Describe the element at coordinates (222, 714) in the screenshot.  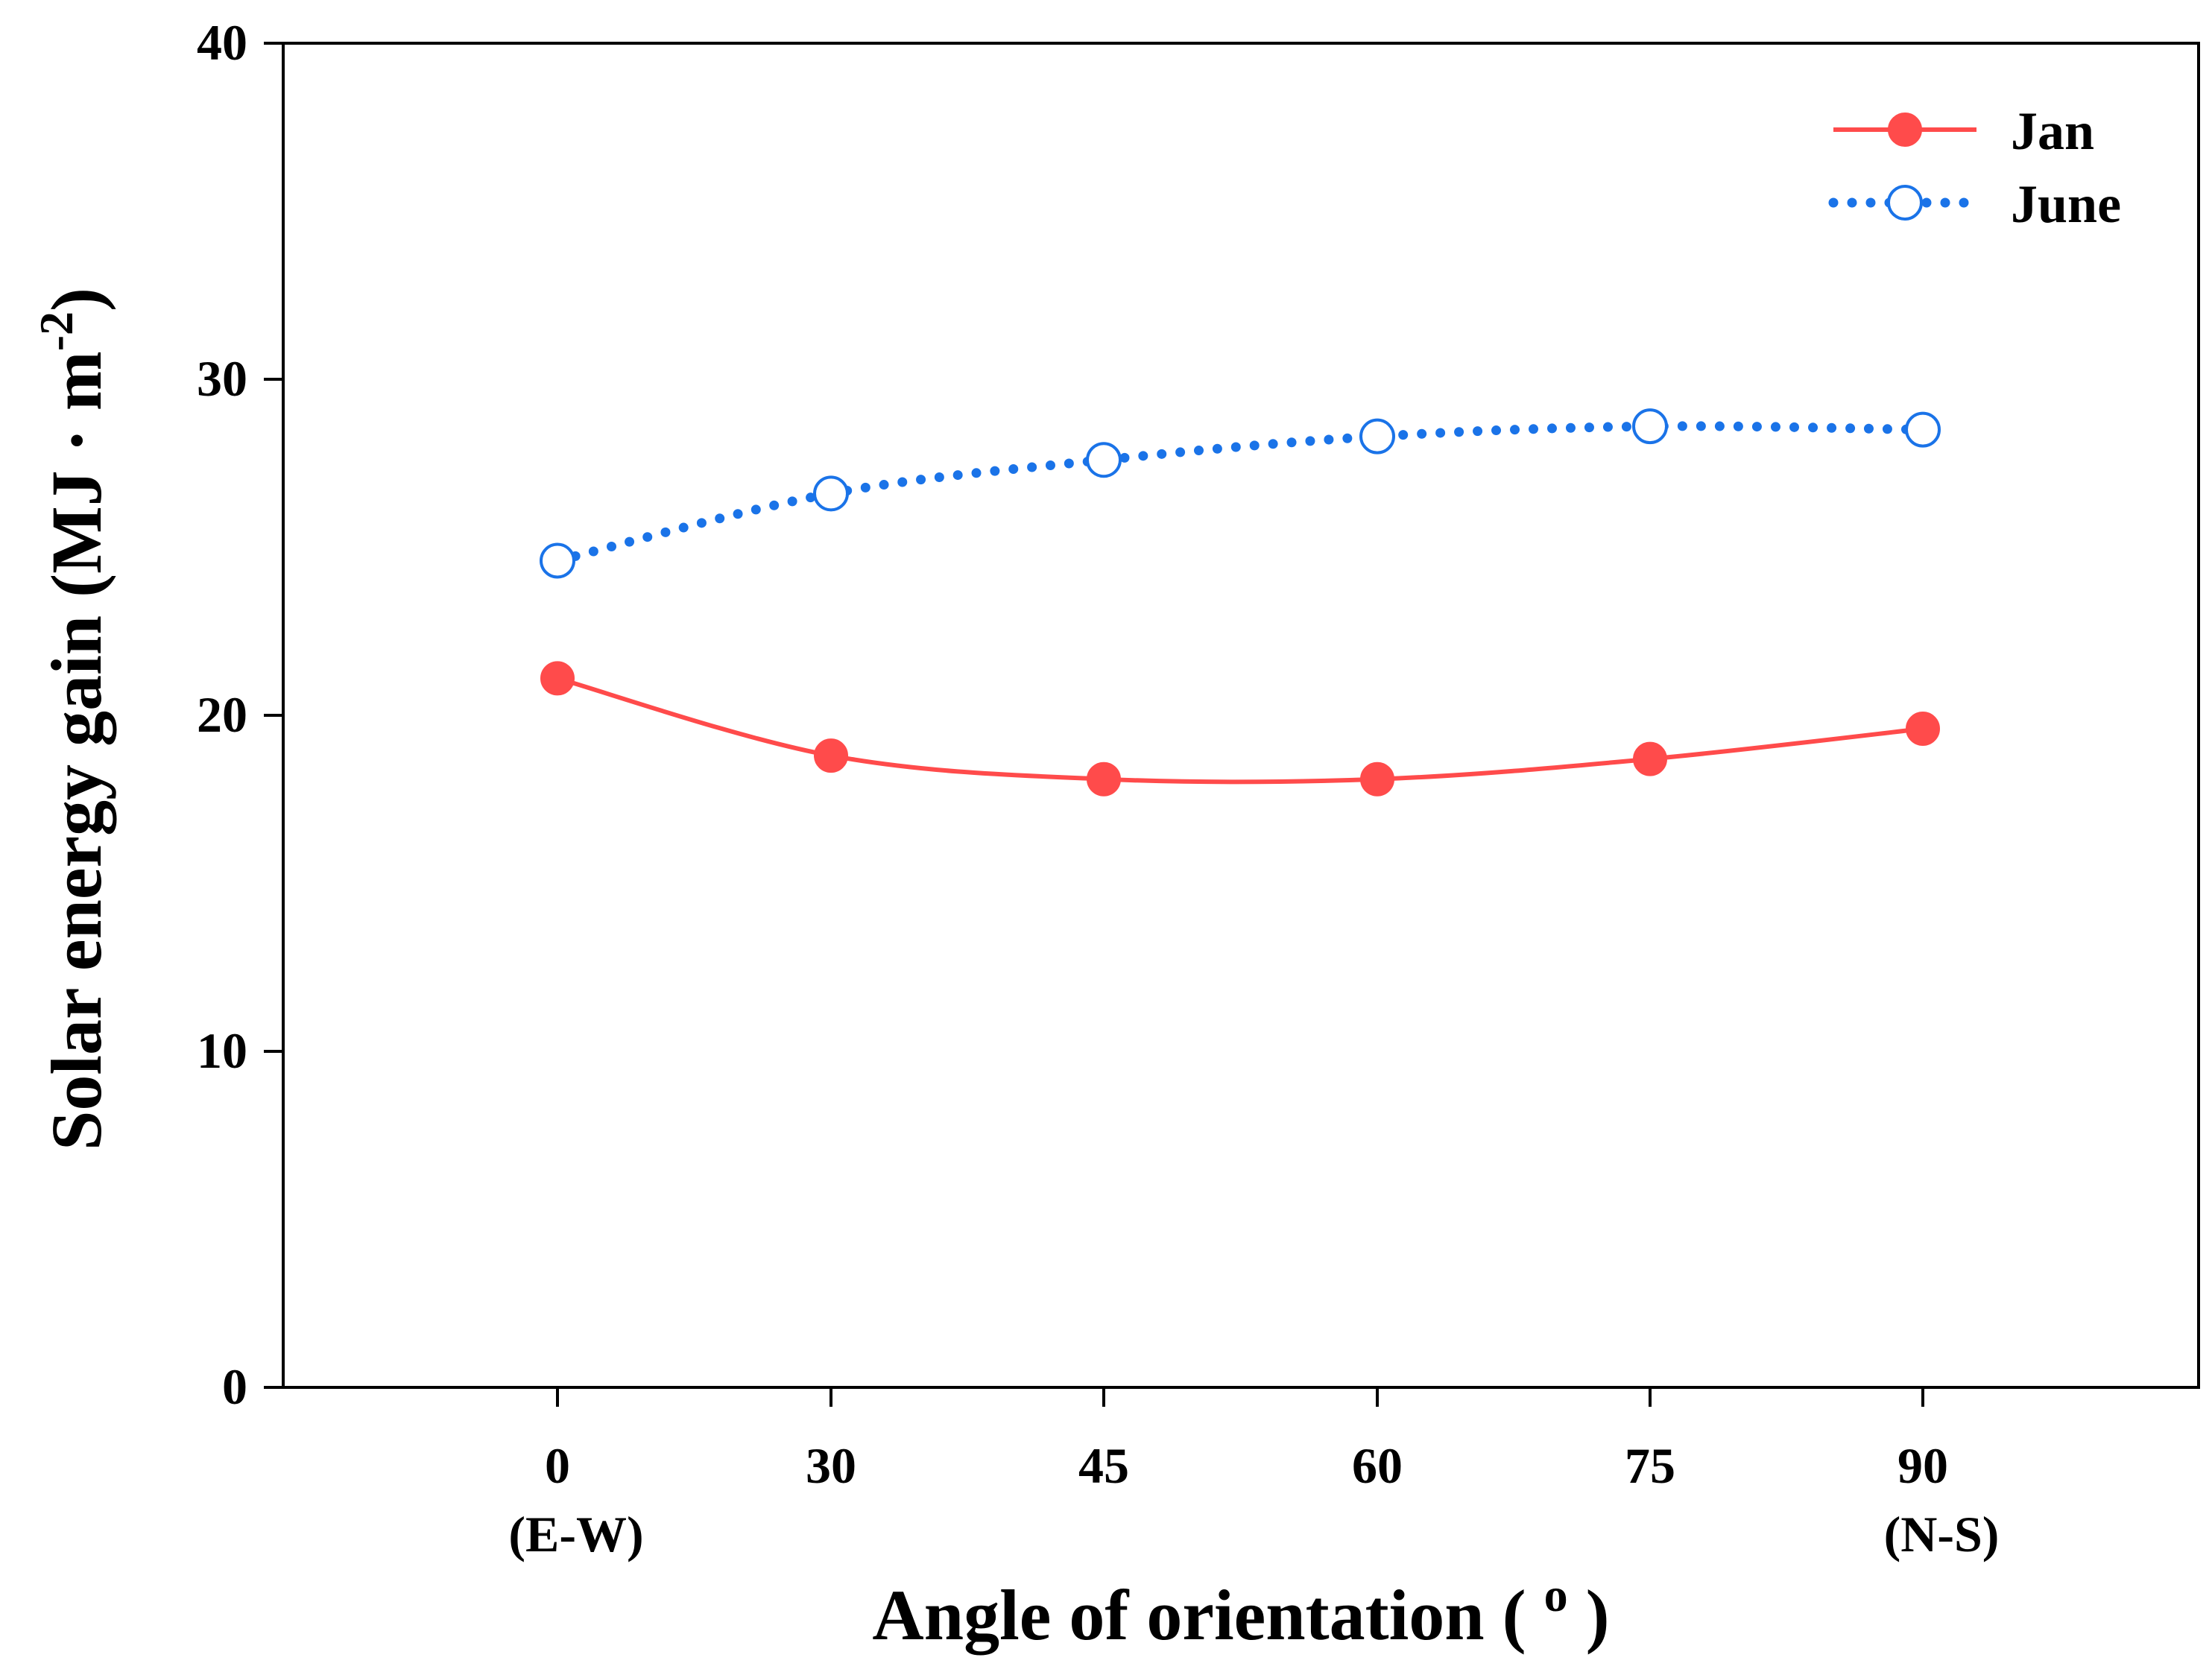
I see `y-tick-label: 20` at that location.